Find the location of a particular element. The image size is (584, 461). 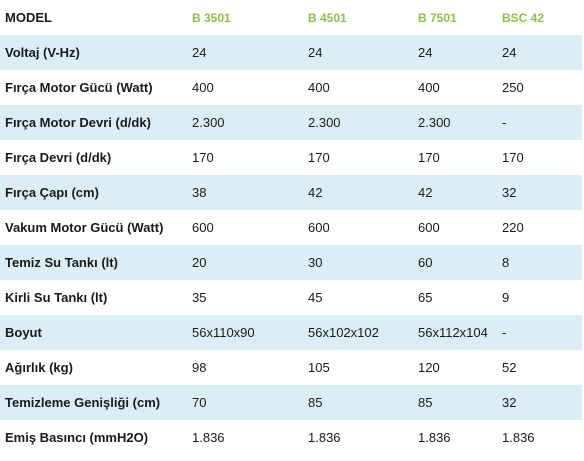

table-row: Temizleme Genişliği (cm) 70 85 85 32 is located at coordinates (291, 402).